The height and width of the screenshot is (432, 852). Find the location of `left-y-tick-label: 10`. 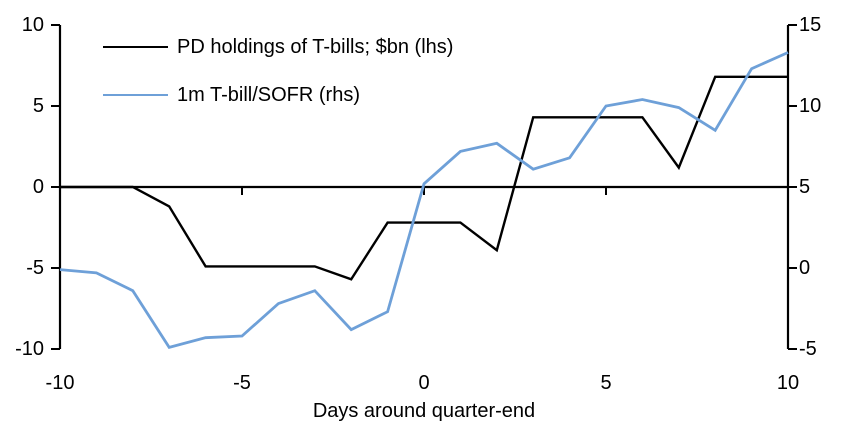

left-y-tick-label: 10 is located at coordinates (32, 25).